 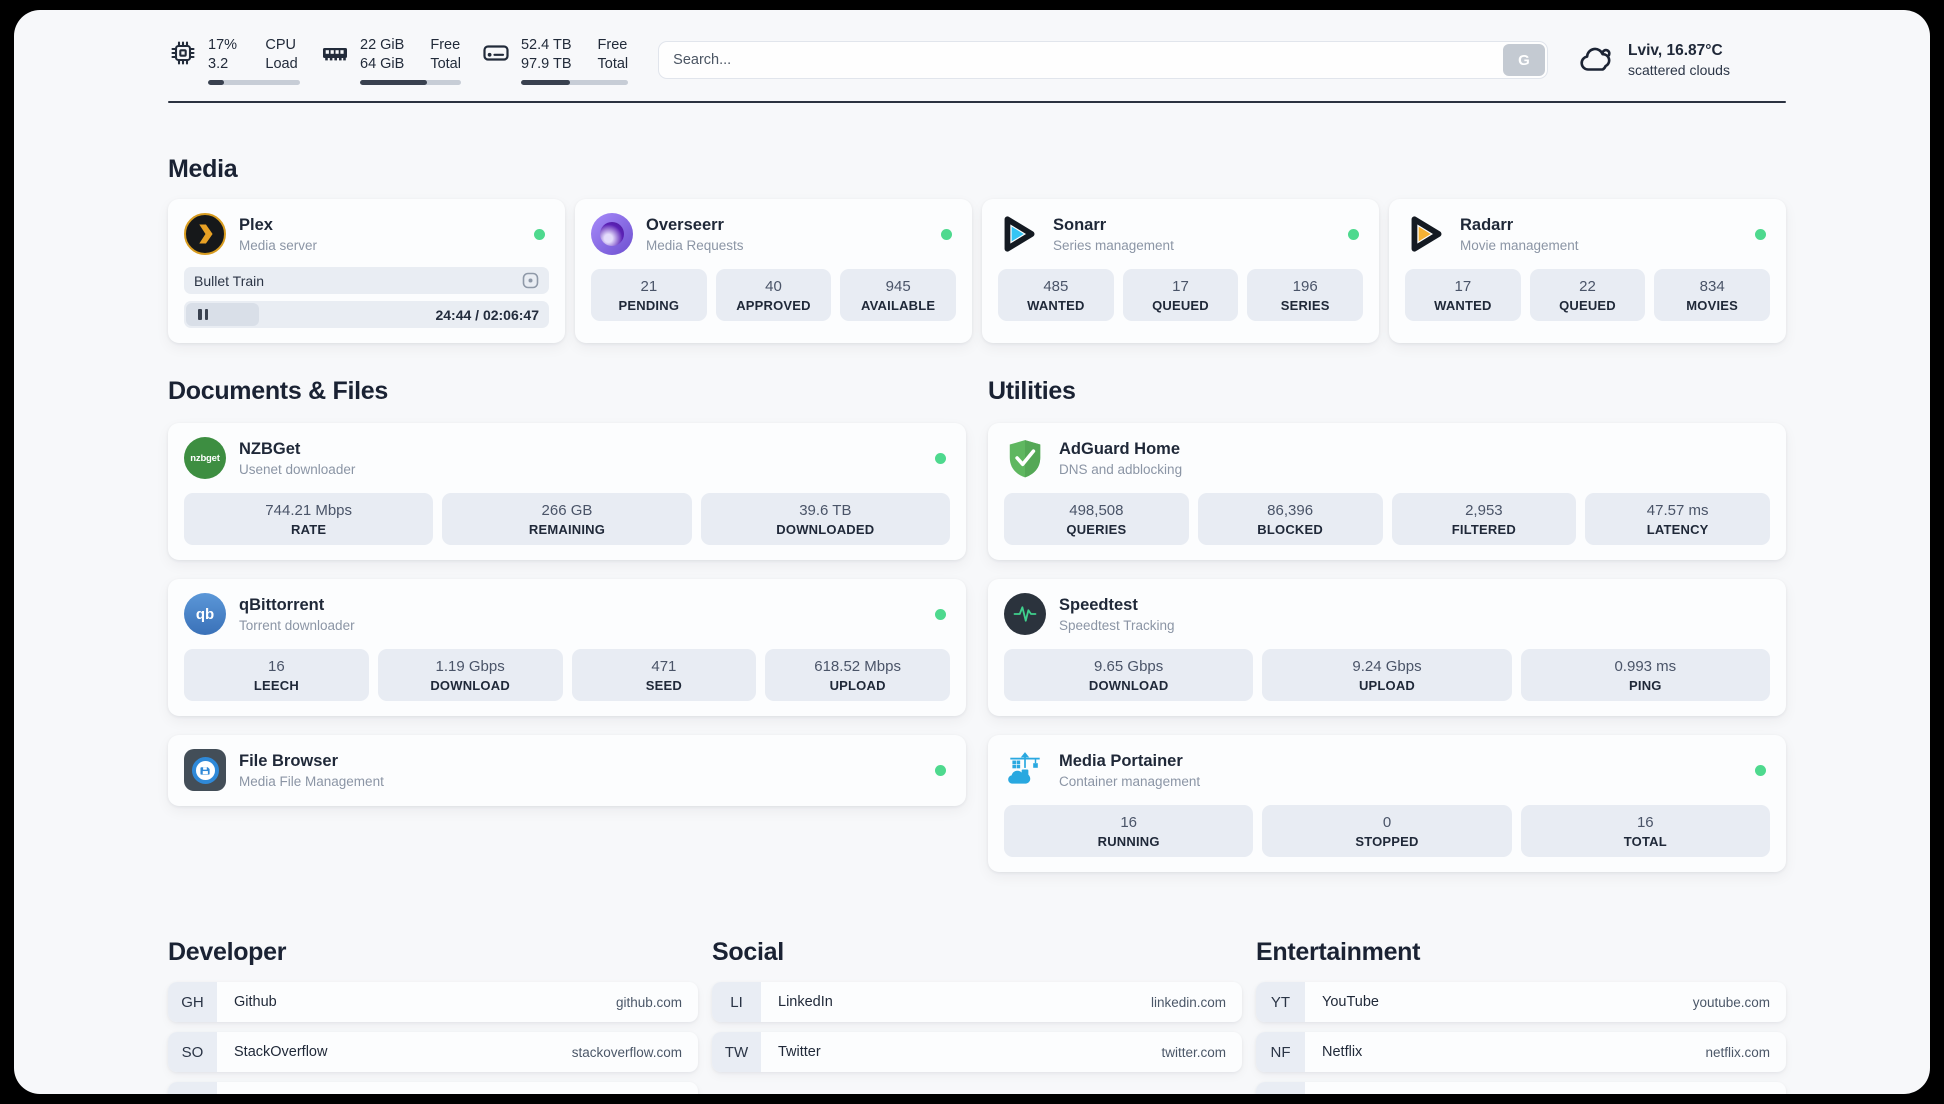 I want to click on app-card-filebrowser: File Browser Media File Management, so click(x=567, y=771).